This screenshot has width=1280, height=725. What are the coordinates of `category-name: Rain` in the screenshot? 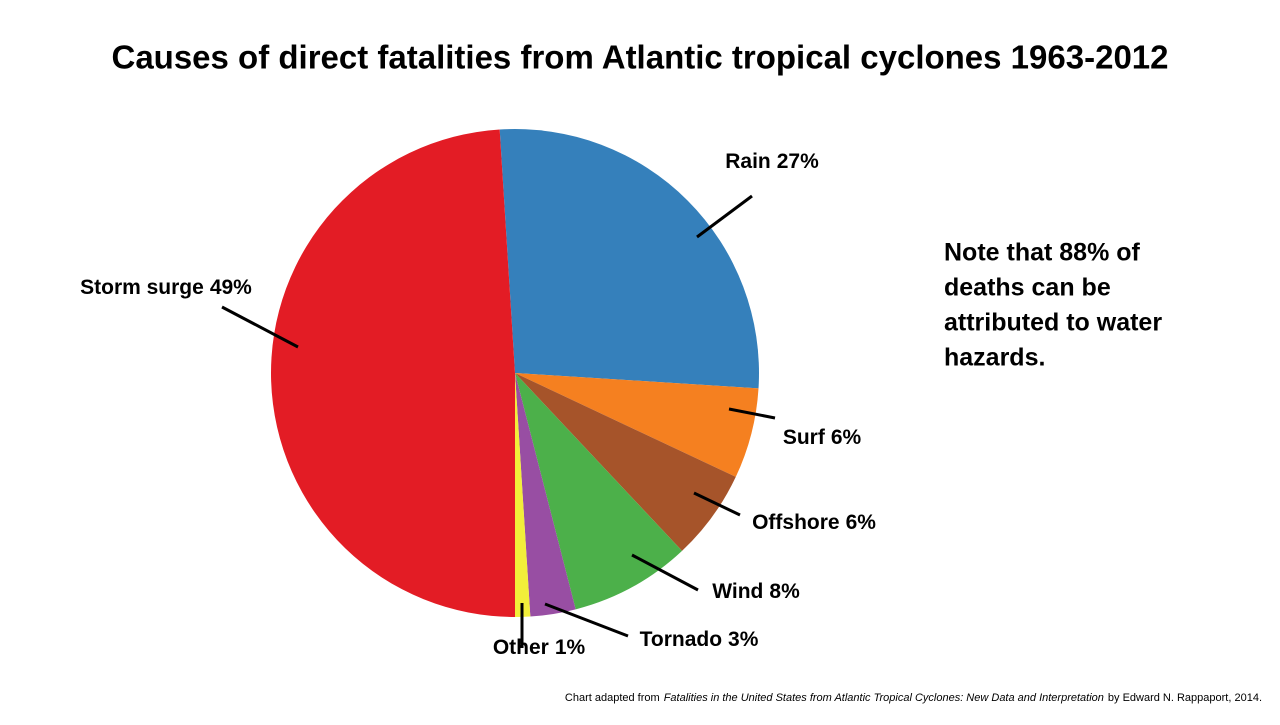 It's located at (748, 161).